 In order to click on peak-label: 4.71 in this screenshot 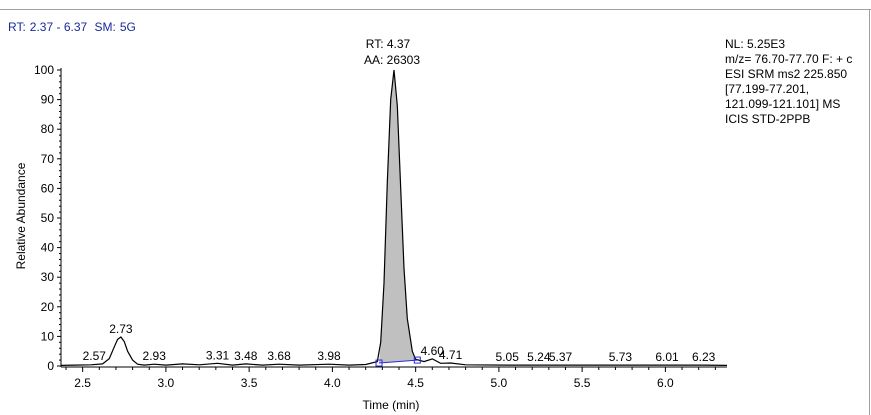, I will do `click(451, 355)`.